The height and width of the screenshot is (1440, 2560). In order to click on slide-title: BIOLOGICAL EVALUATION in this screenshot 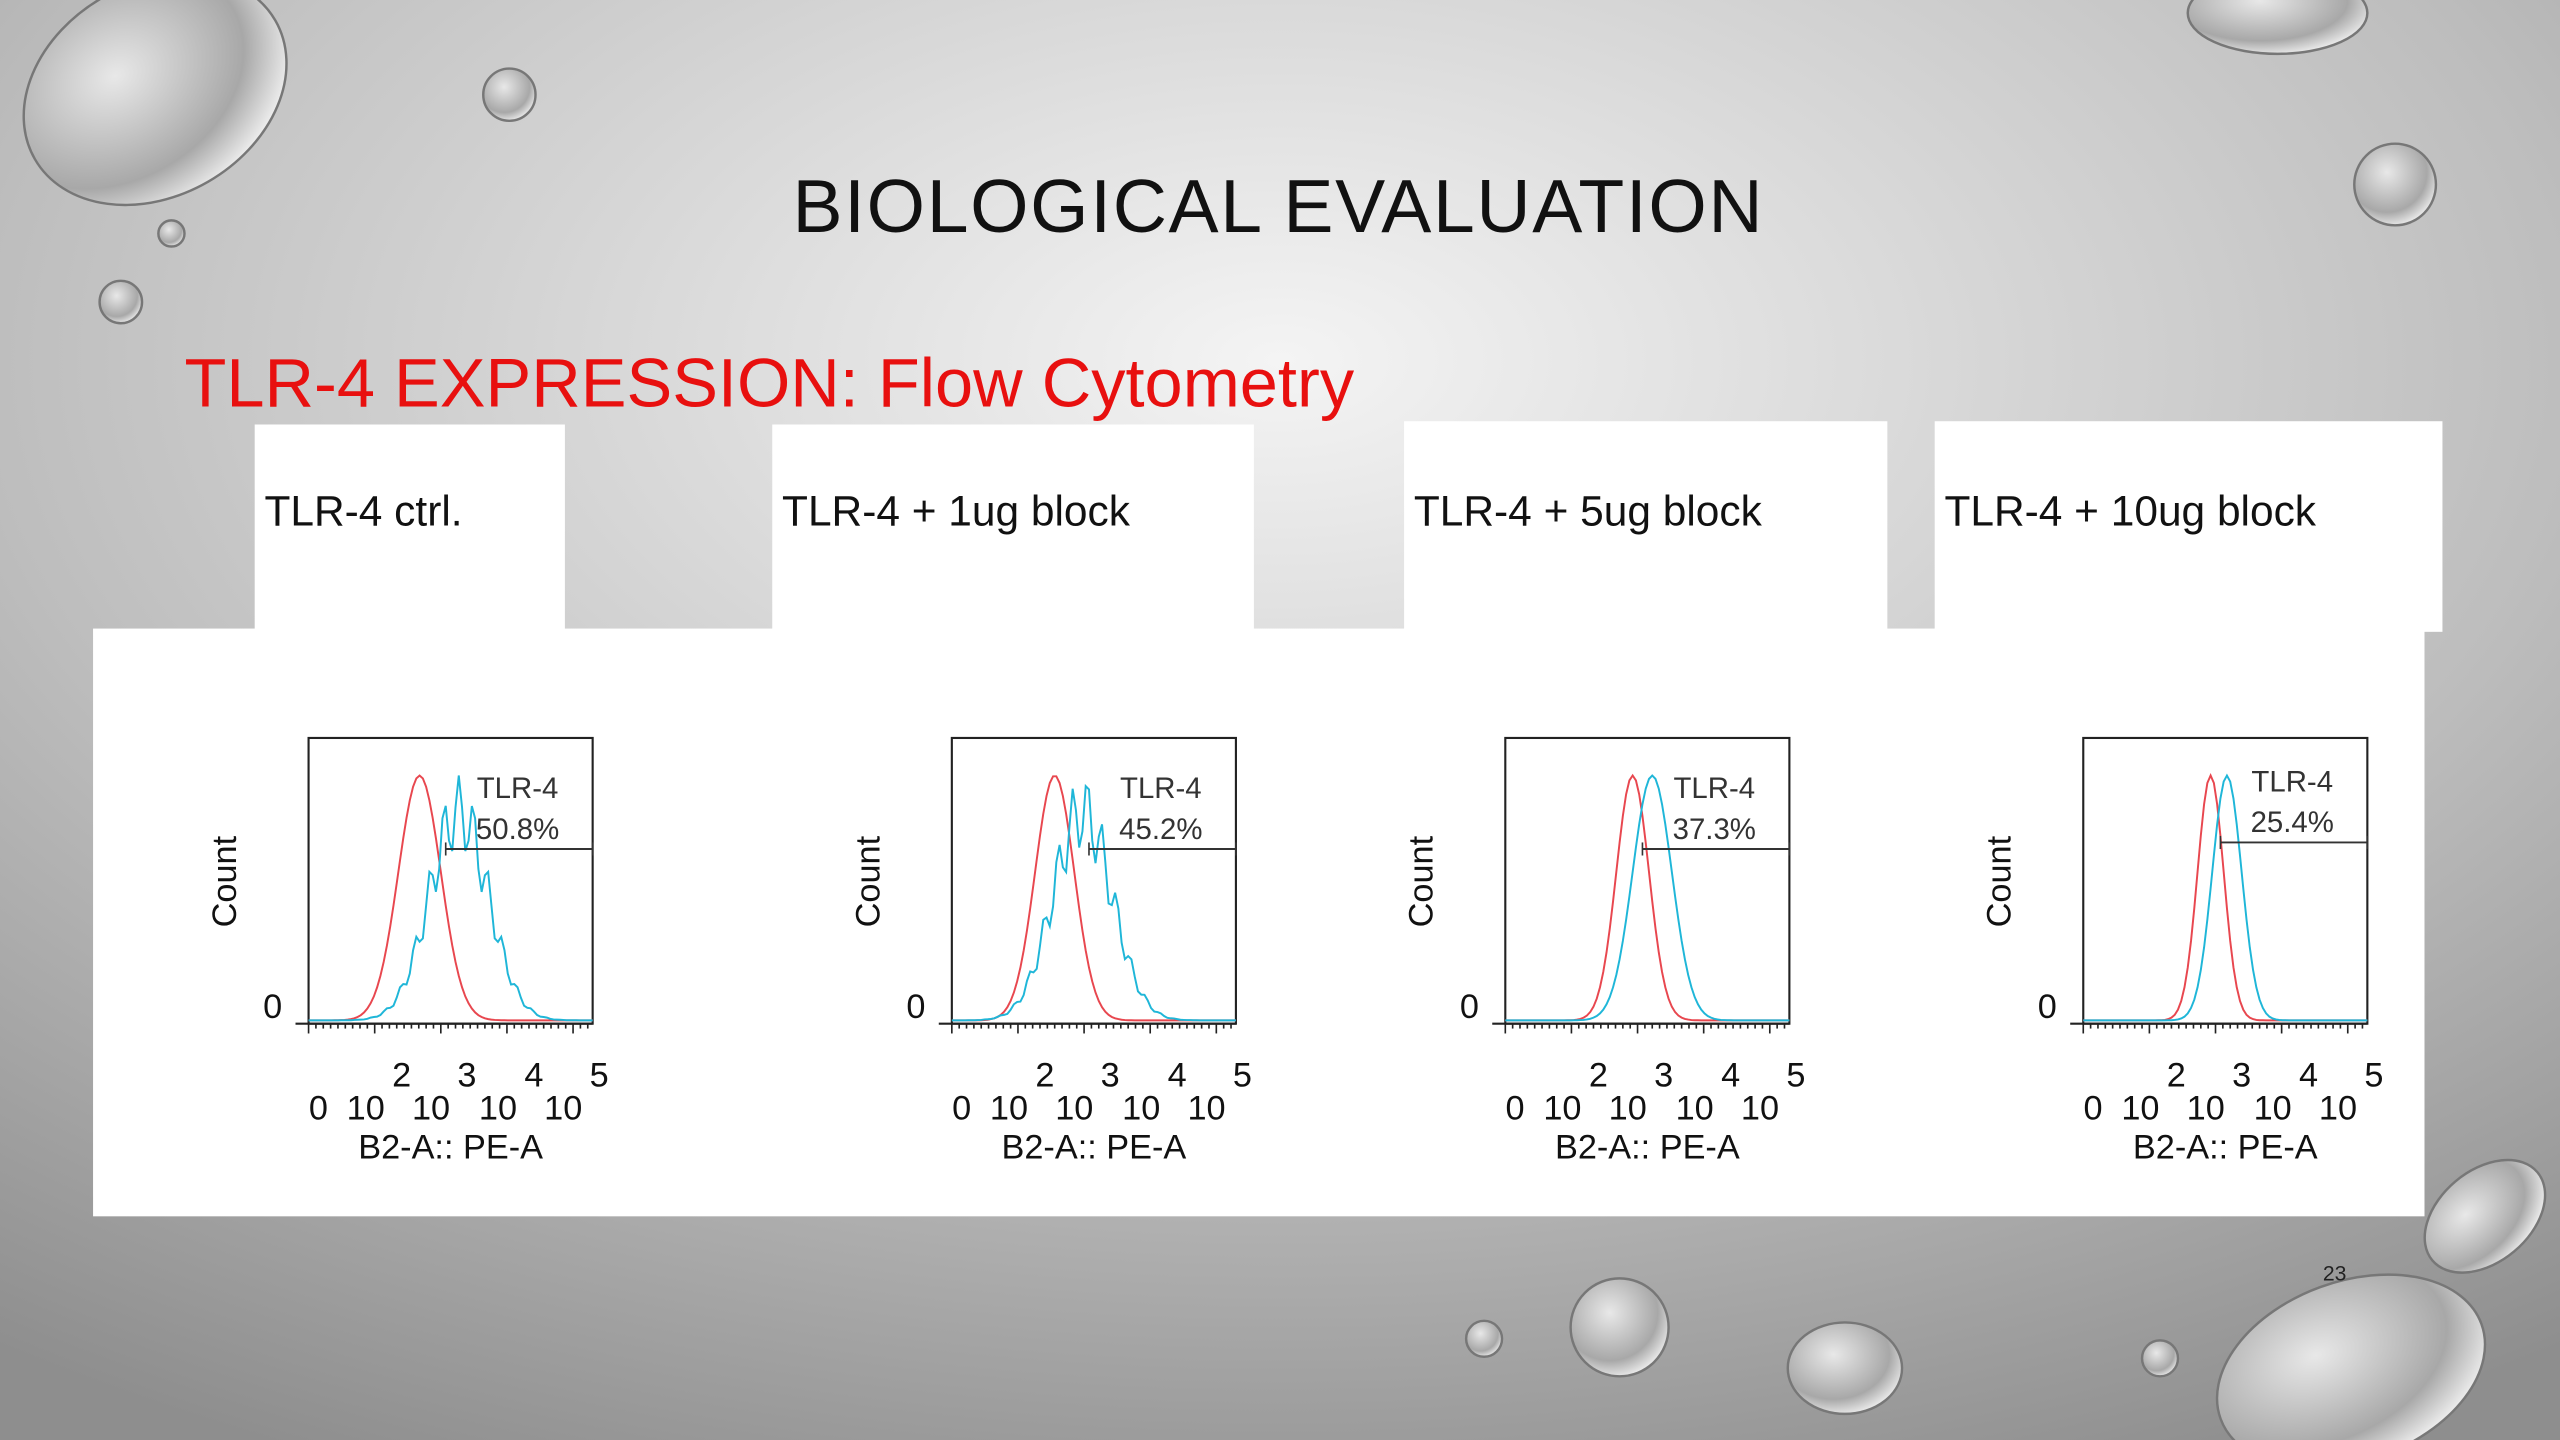, I will do `click(1278, 206)`.